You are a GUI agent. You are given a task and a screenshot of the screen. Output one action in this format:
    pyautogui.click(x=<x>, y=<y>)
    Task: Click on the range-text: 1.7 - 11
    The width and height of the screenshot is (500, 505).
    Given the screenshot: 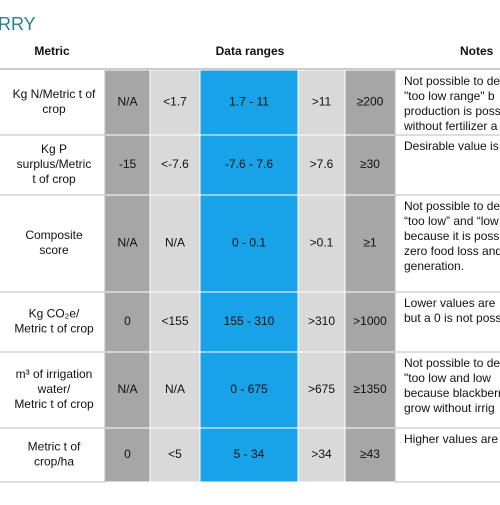 What is the action you would take?
    pyautogui.click(x=249, y=102)
    